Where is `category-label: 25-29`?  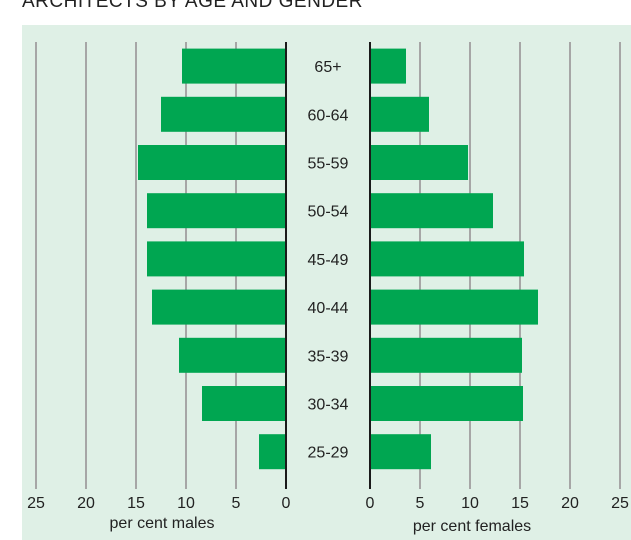
category-label: 25-29 is located at coordinates (328, 453).